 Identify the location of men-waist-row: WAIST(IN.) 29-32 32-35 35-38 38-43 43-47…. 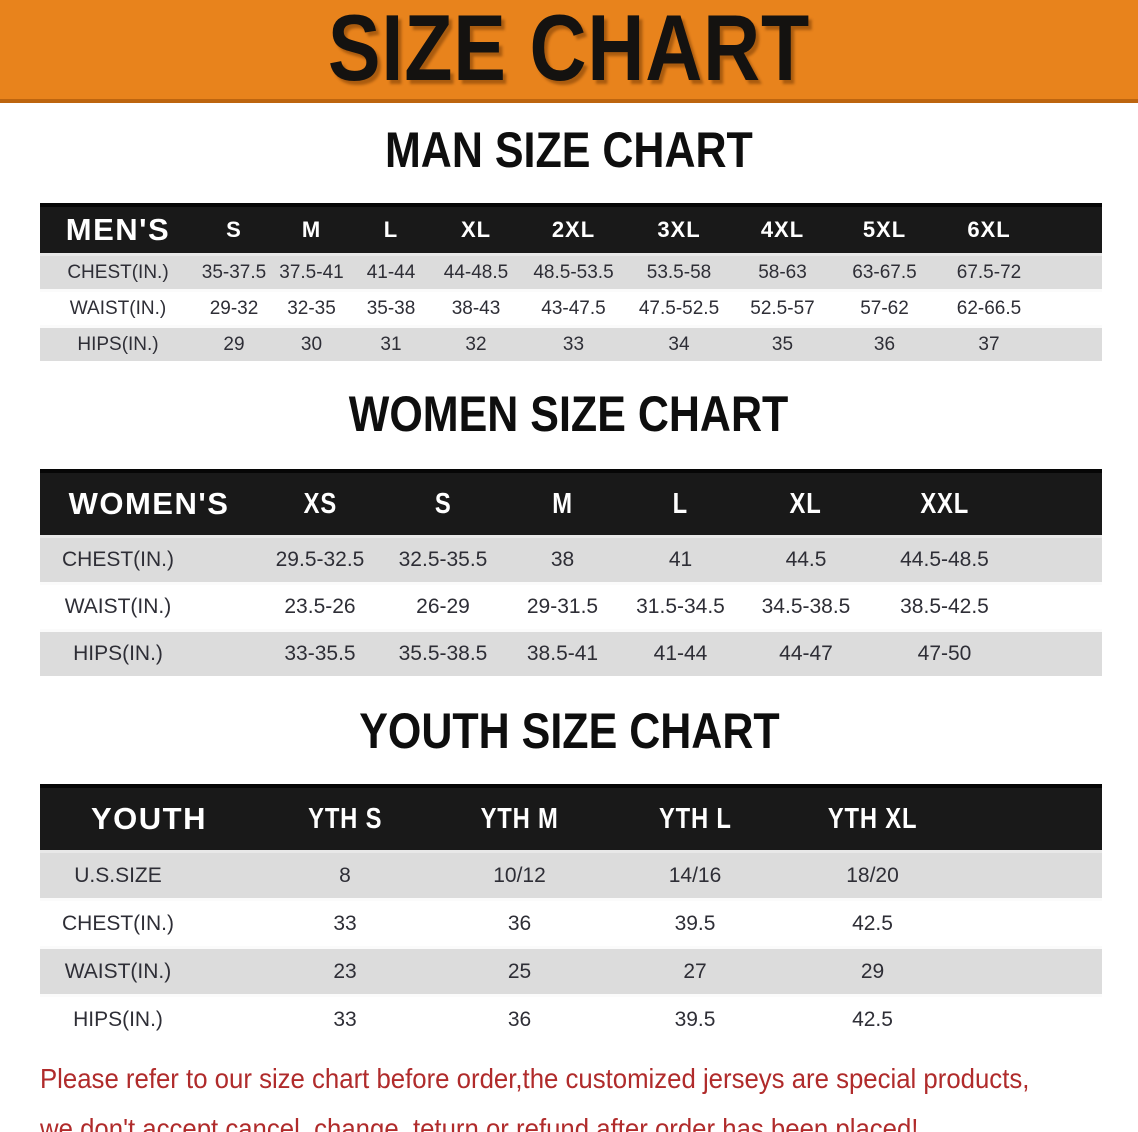
(571, 308).